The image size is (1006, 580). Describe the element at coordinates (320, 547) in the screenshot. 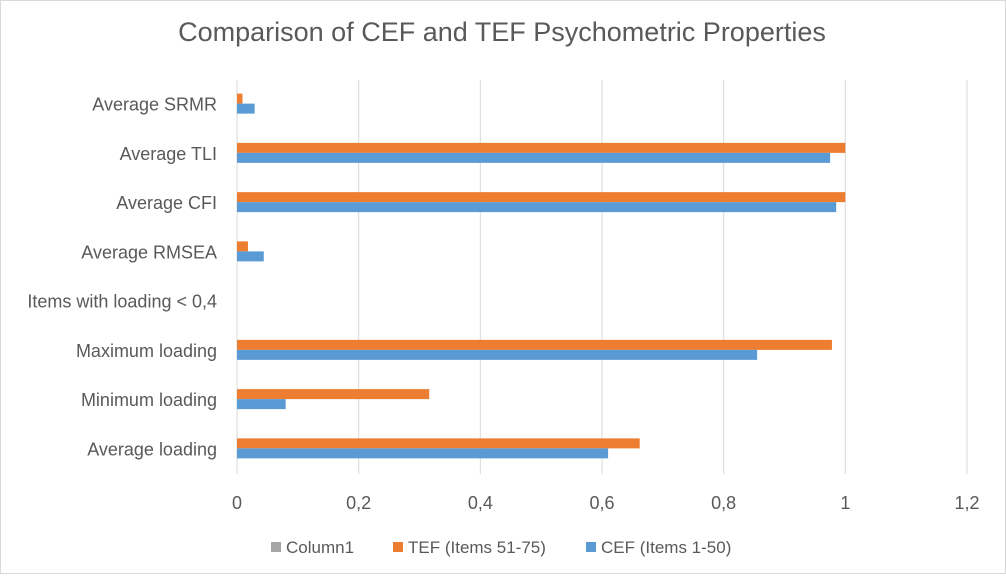

I see `legend-label: Column1` at that location.